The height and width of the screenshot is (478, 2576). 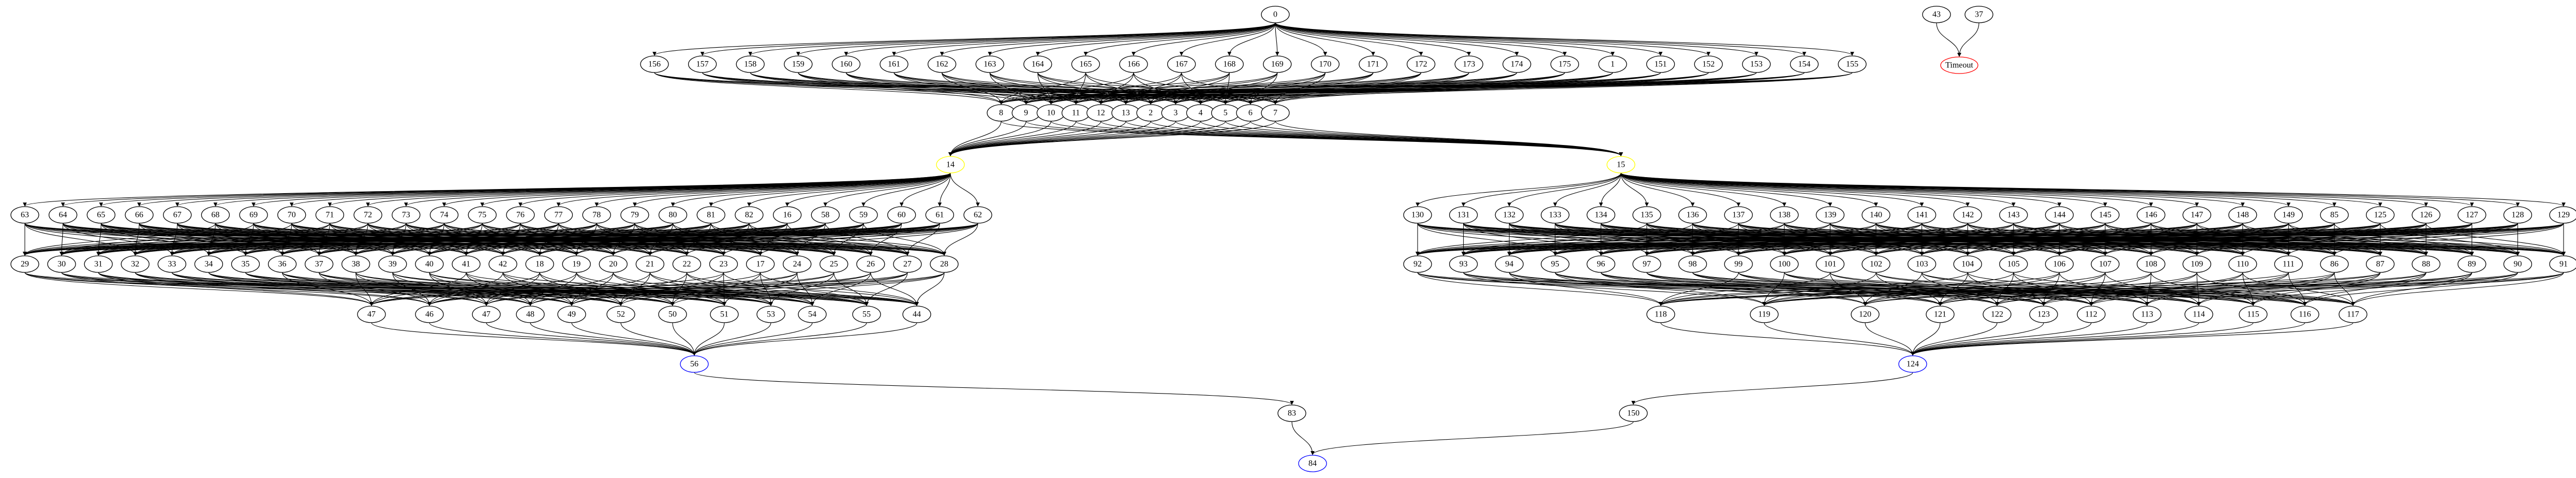 I want to click on node-label: 66, so click(x=139, y=215).